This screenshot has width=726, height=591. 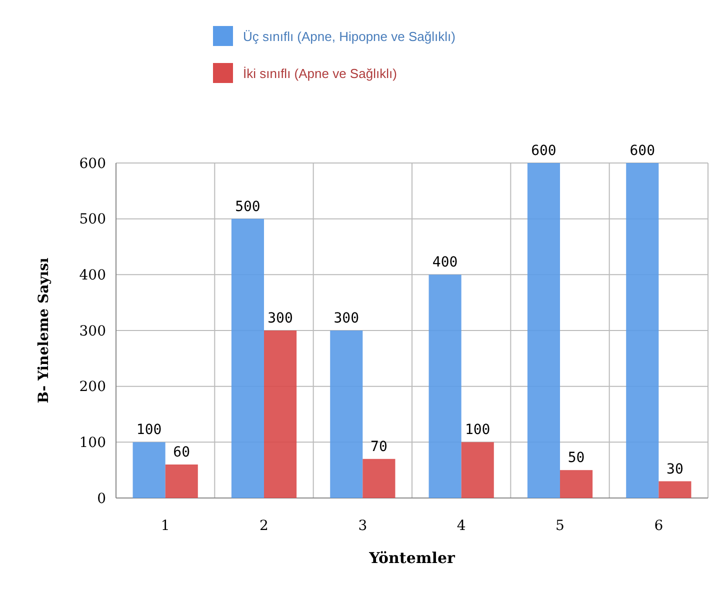 I want to click on y-tick-label: 200, so click(x=92, y=387).